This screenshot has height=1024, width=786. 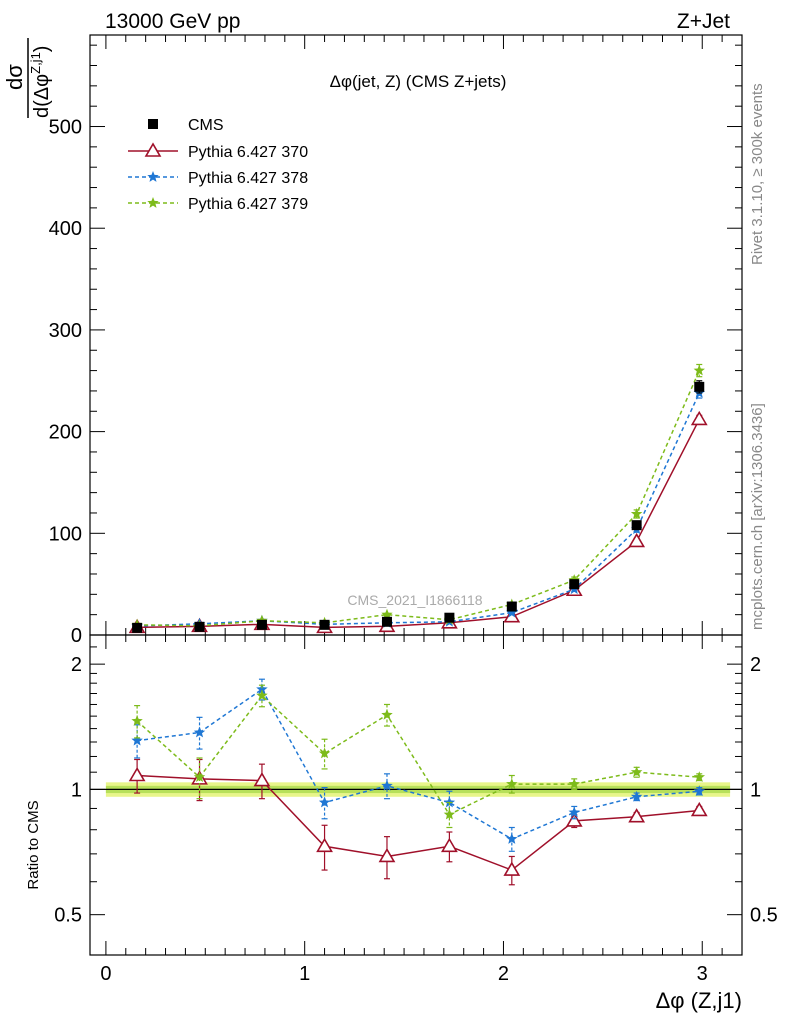 I want to click on ylabel-top: dσ d(ΔφZ,j1), so click(x=27, y=78).